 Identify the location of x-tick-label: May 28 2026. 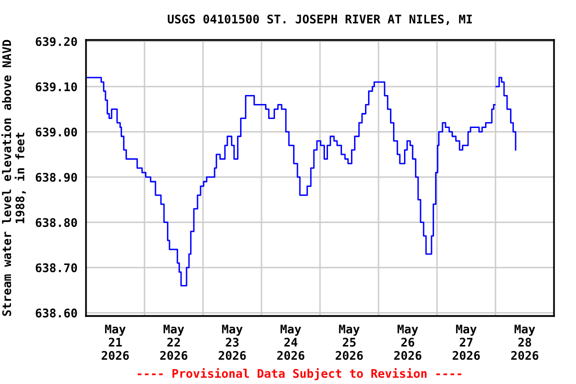
(524, 342).